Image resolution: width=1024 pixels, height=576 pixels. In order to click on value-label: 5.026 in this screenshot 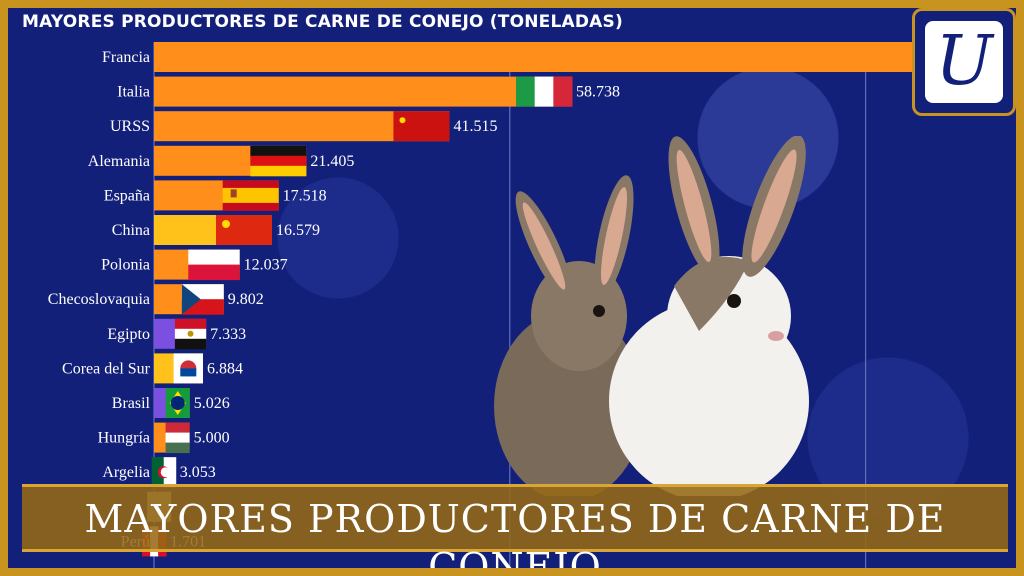, I will do `click(212, 403)`.